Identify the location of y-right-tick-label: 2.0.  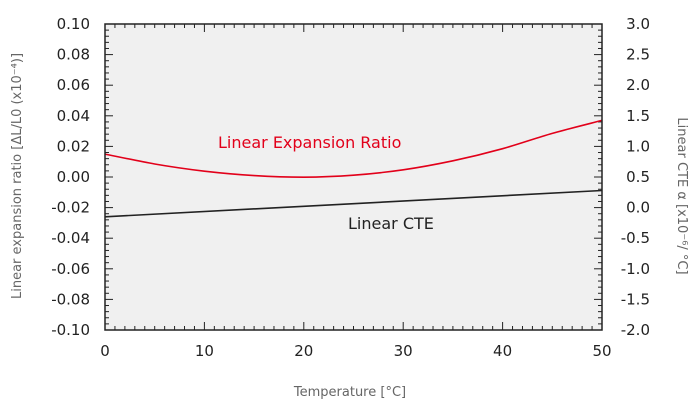
(638, 85).